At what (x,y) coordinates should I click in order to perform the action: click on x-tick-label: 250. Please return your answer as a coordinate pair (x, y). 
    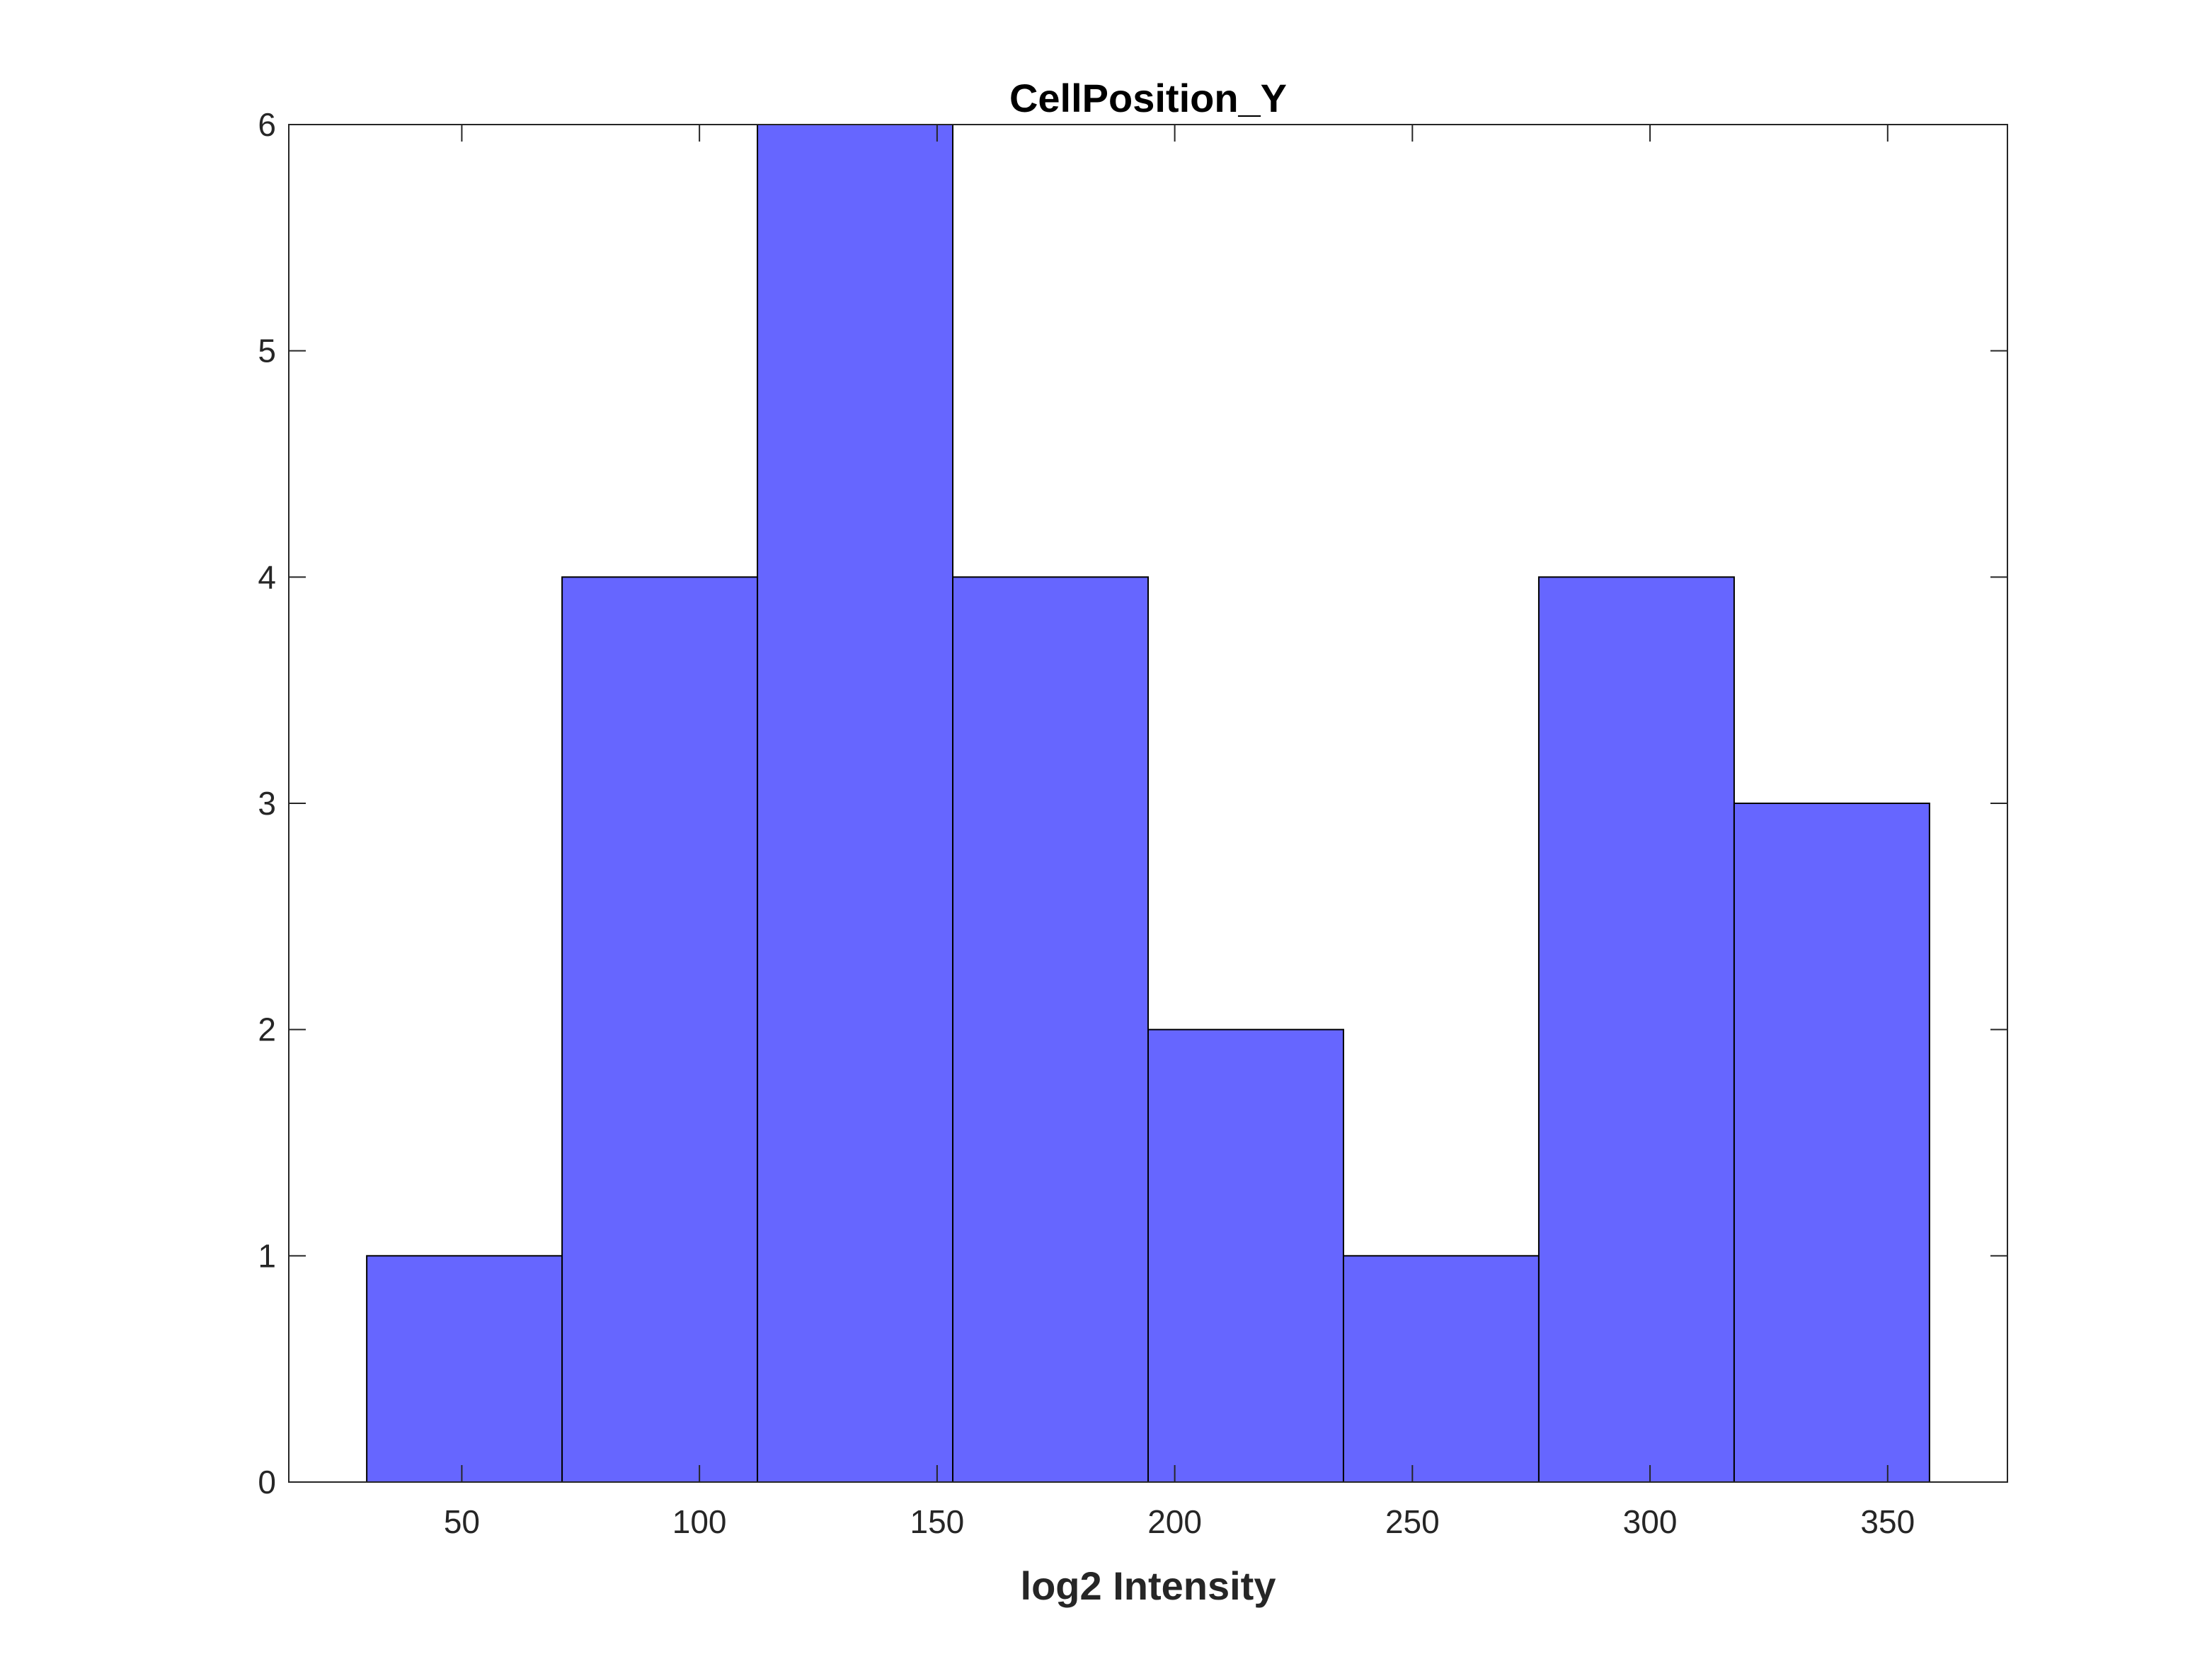
    Looking at the image, I should click on (1412, 1521).